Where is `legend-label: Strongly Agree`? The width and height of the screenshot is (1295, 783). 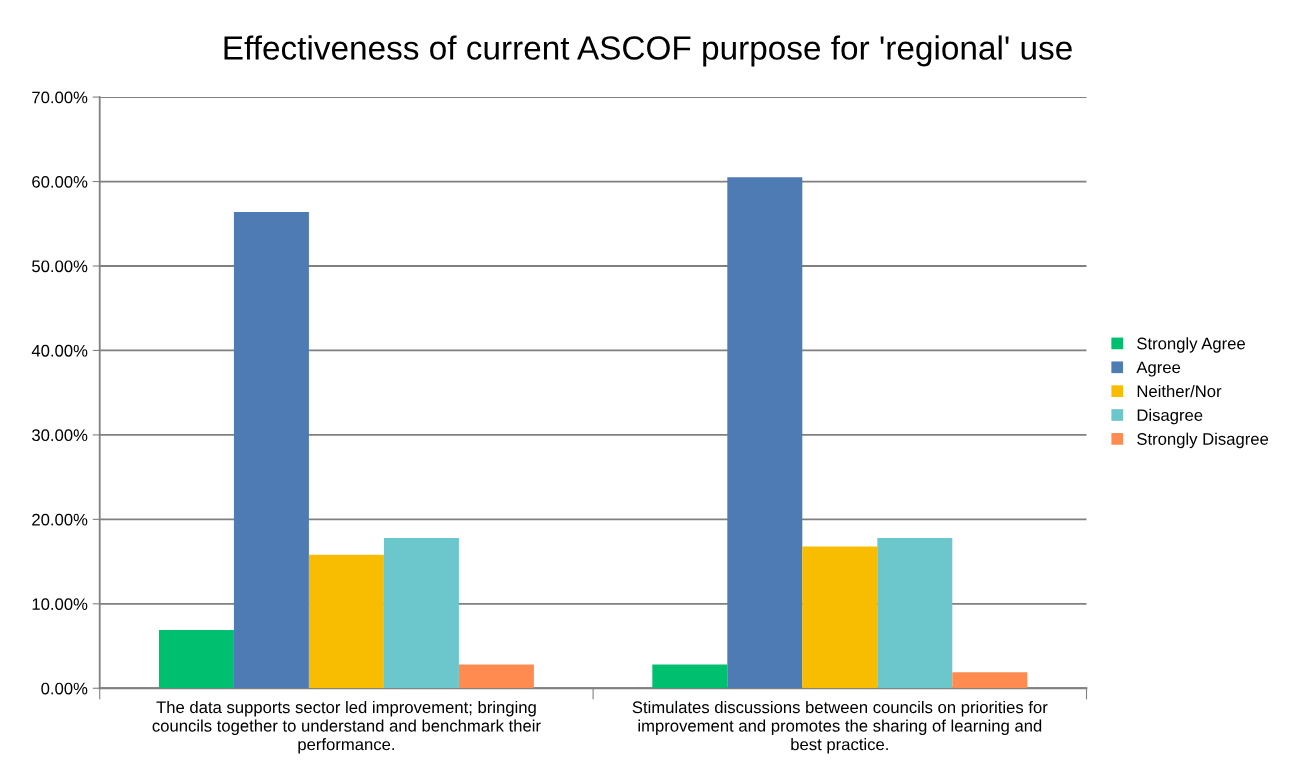 legend-label: Strongly Agree is located at coordinates (1191, 345).